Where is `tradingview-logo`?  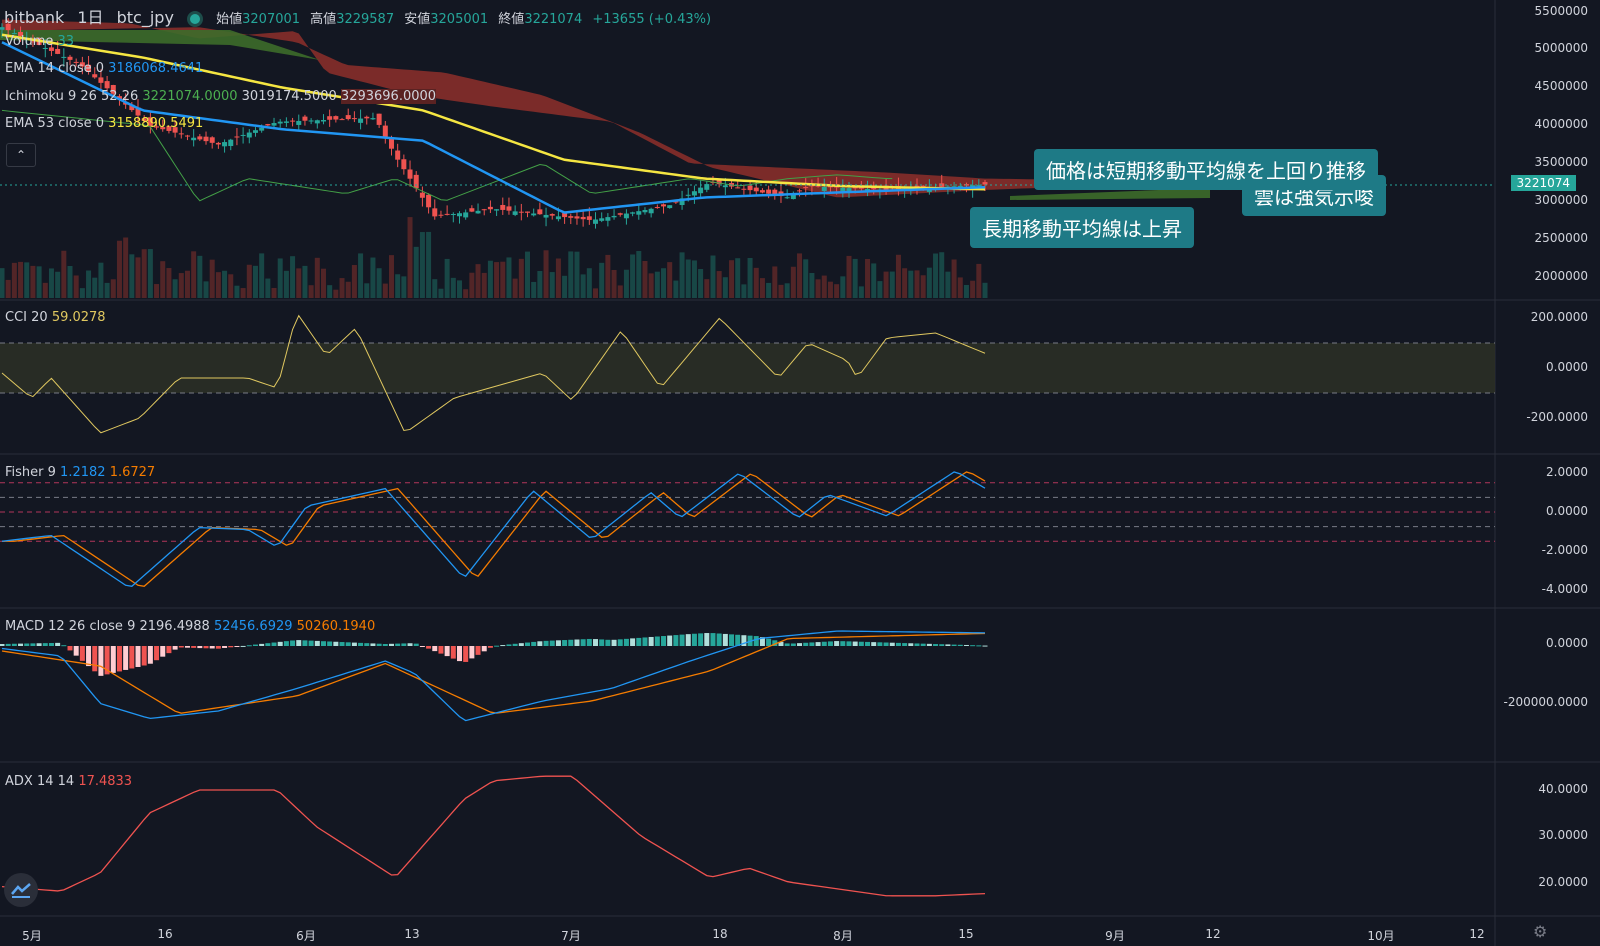
tradingview-logo is located at coordinates (21, 890).